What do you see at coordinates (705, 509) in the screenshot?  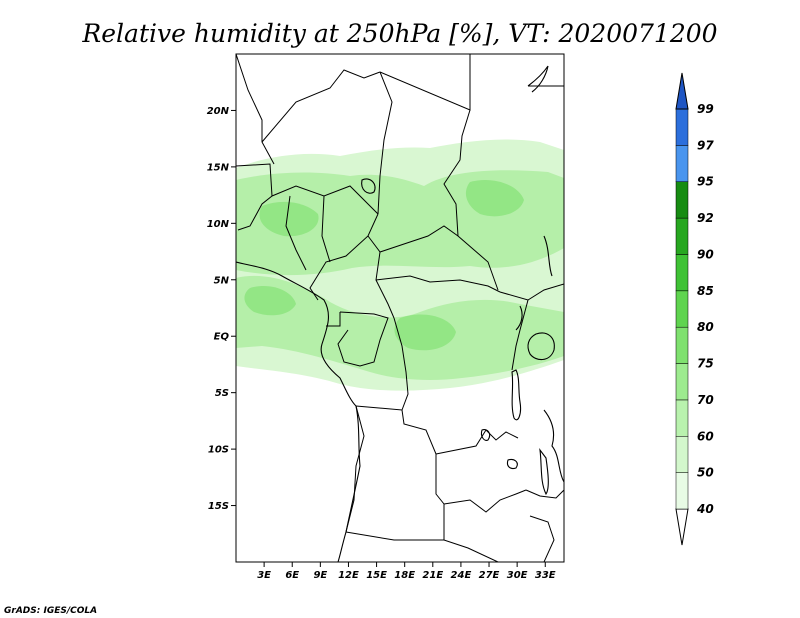 I see `colorbar-label: 40` at bounding box center [705, 509].